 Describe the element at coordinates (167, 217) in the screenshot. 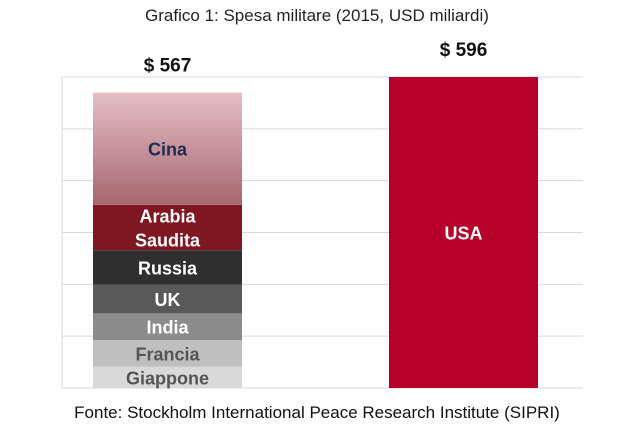

I see `segment-label: Arabia` at that location.